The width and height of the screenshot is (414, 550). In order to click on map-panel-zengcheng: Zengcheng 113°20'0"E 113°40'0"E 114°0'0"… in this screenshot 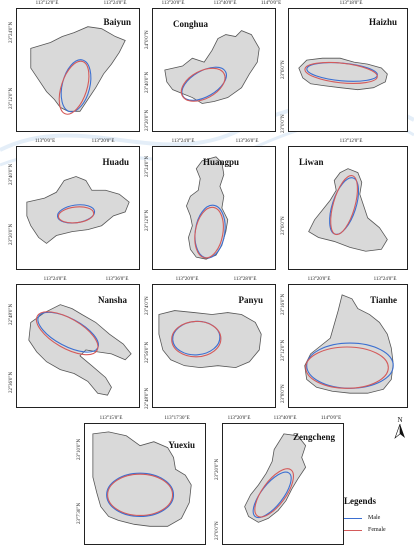, I will do `click(279, 480)`.